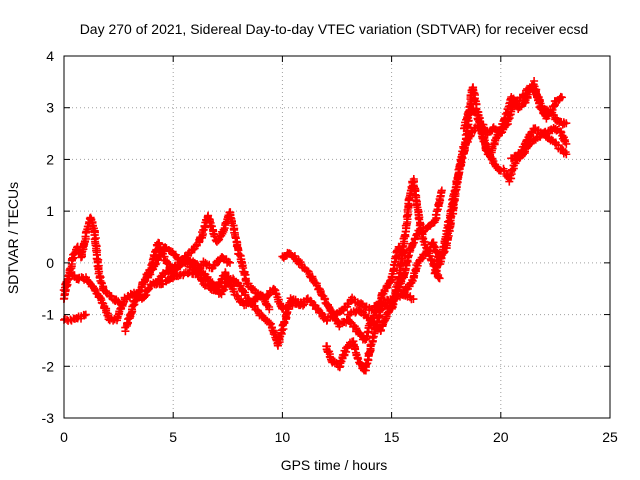 This screenshot has width=640, height=480. I want to click on y-tick-label: 3, so click(50, 108).